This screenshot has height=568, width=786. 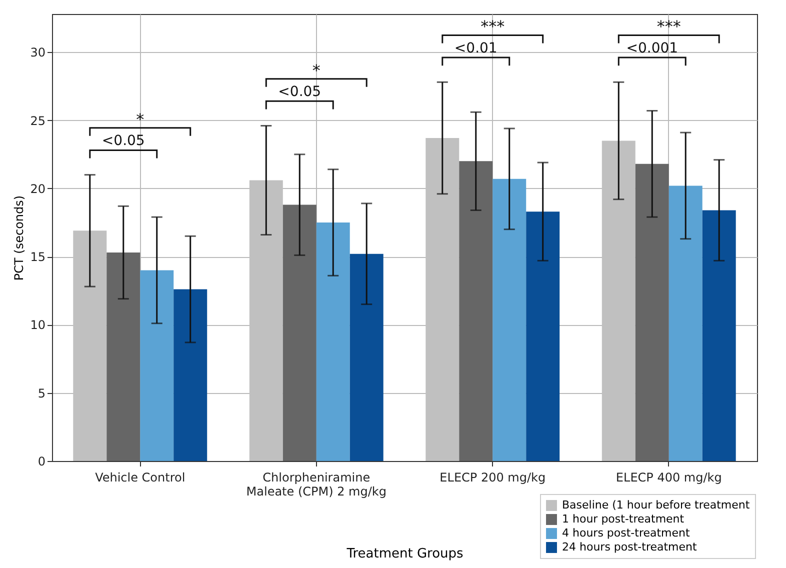 I want to click on annotation: <0.001, so click(x=652, y=48).